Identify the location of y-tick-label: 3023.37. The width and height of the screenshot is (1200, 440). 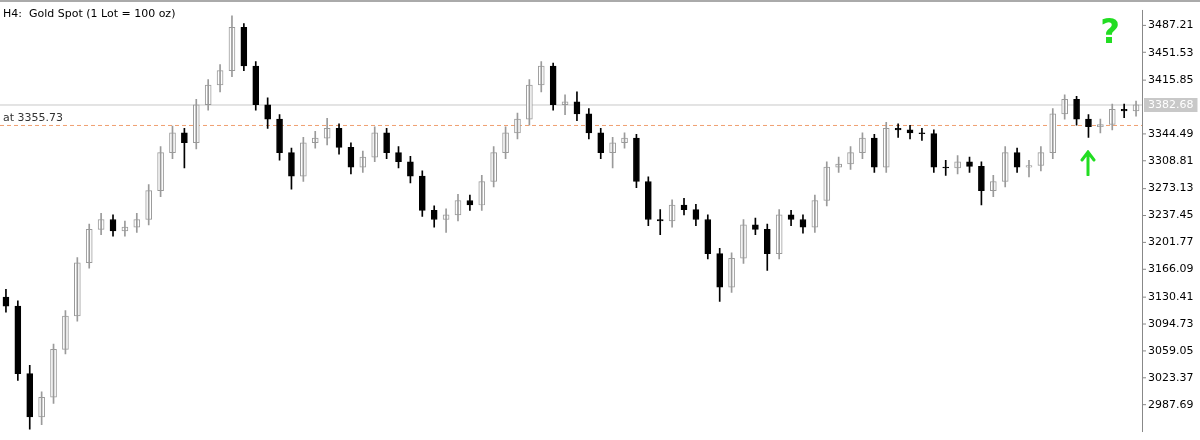
(1171, 377).